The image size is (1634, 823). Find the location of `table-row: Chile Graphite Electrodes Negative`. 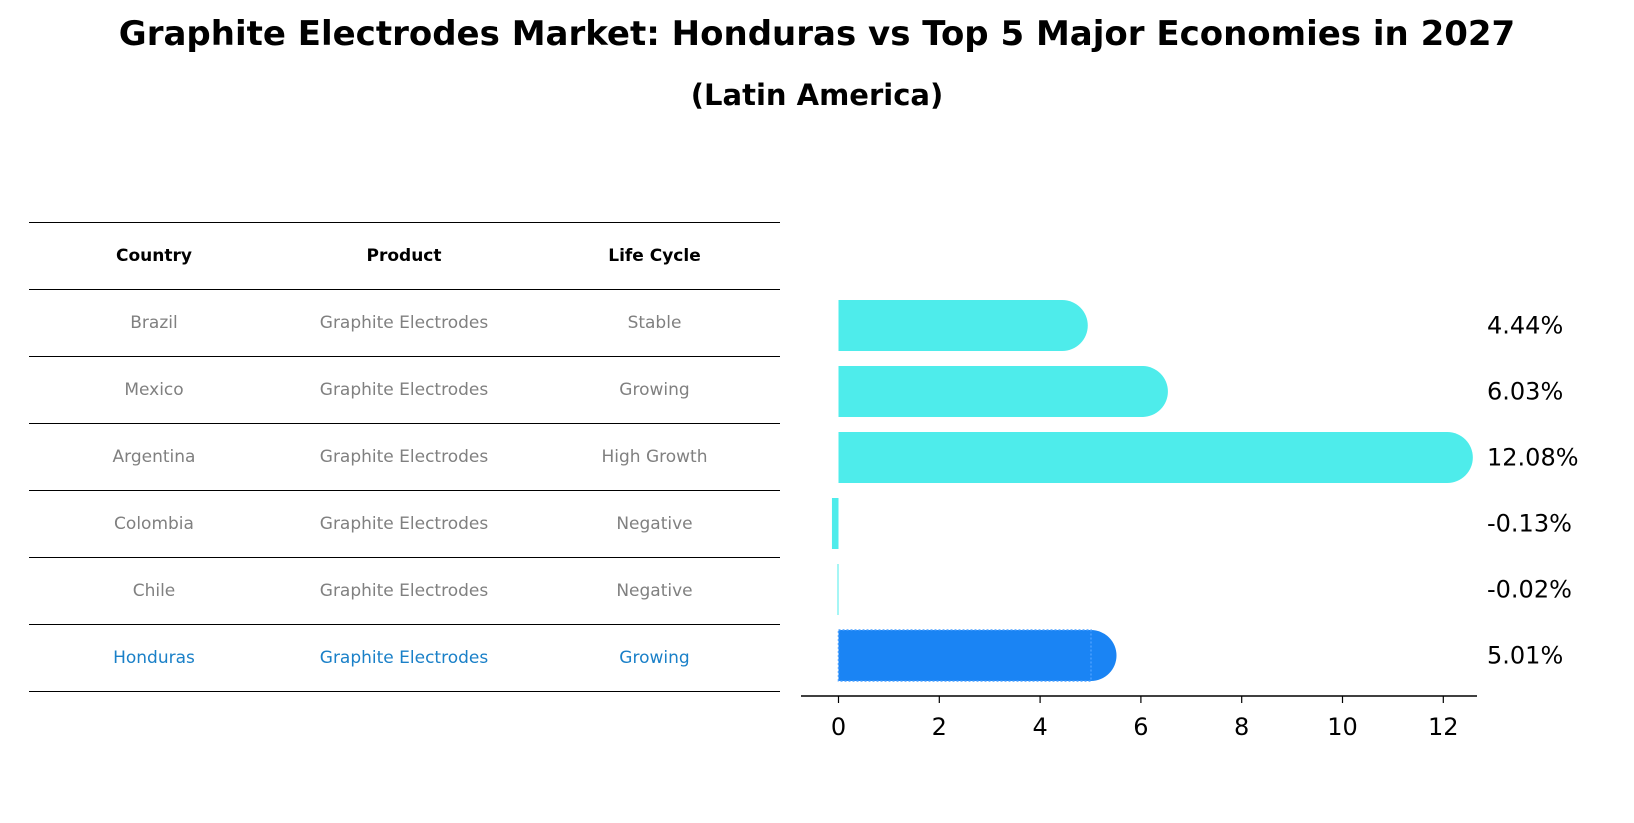

table-row: Chile Graphite Electrodes Negative is located at coordinates (404, 590).